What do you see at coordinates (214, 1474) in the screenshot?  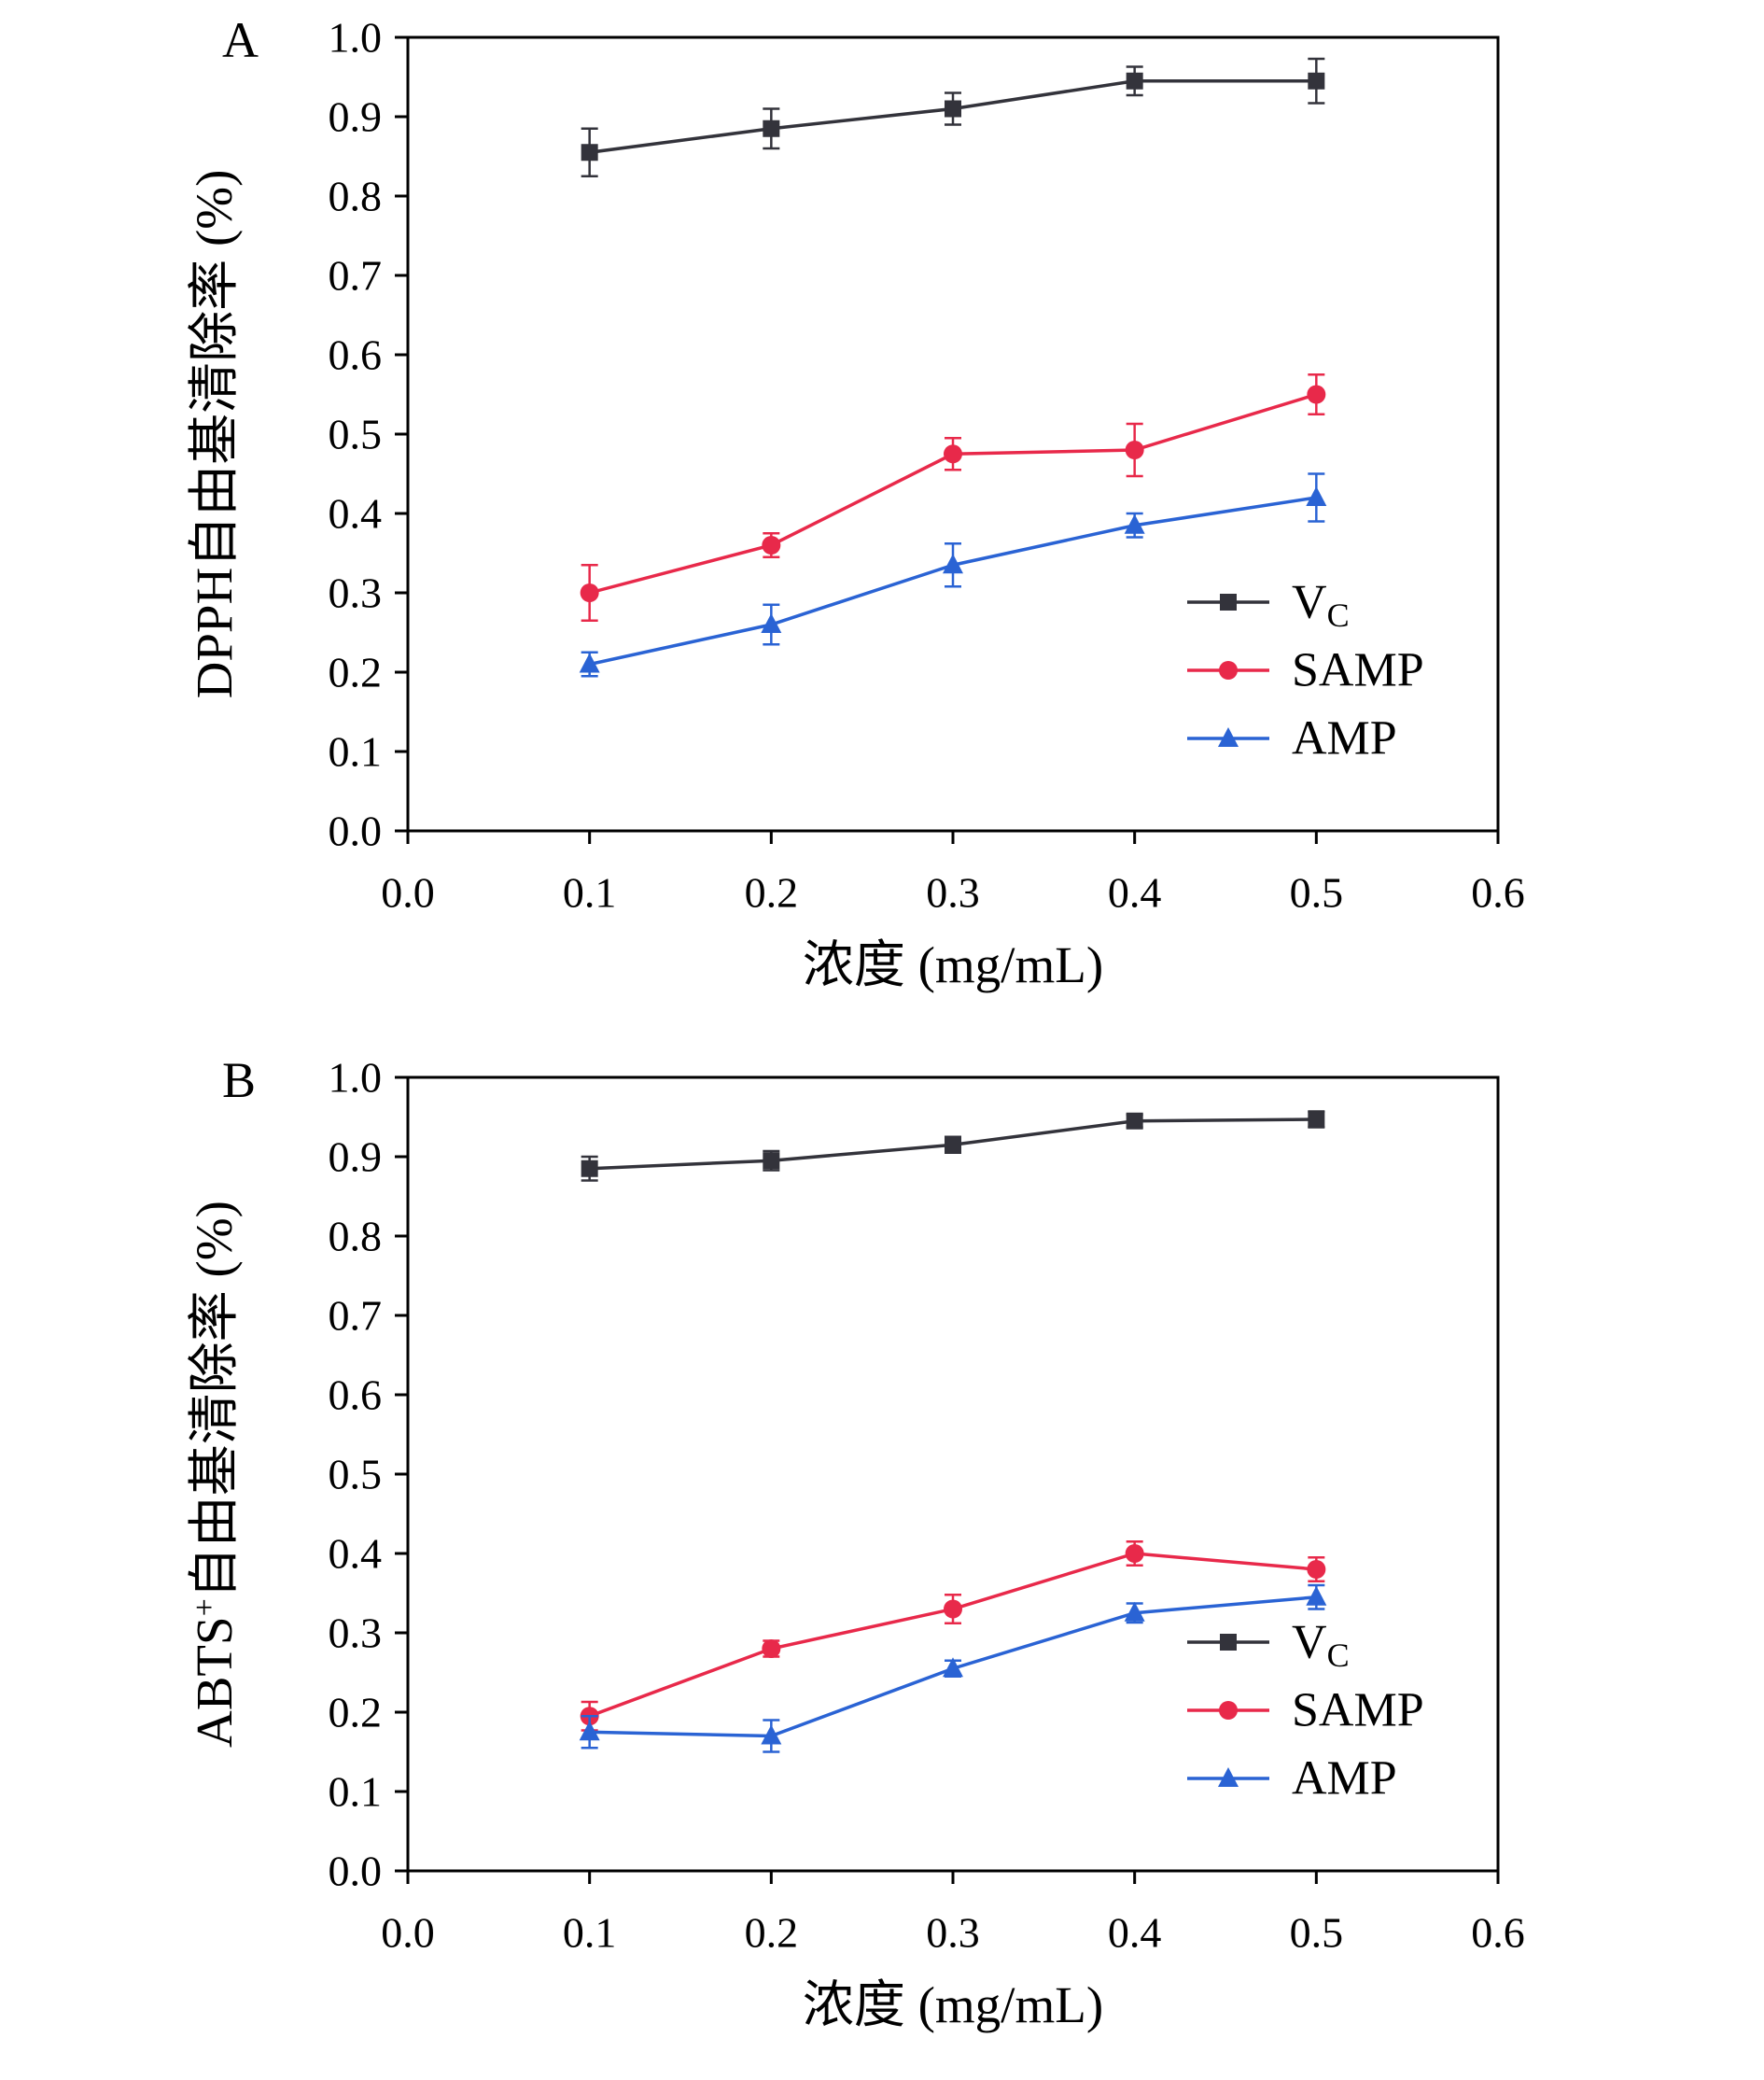 I see `y-axis-title: ABTS+自由基清除率 (%)` at bounding box center [214, 1474].